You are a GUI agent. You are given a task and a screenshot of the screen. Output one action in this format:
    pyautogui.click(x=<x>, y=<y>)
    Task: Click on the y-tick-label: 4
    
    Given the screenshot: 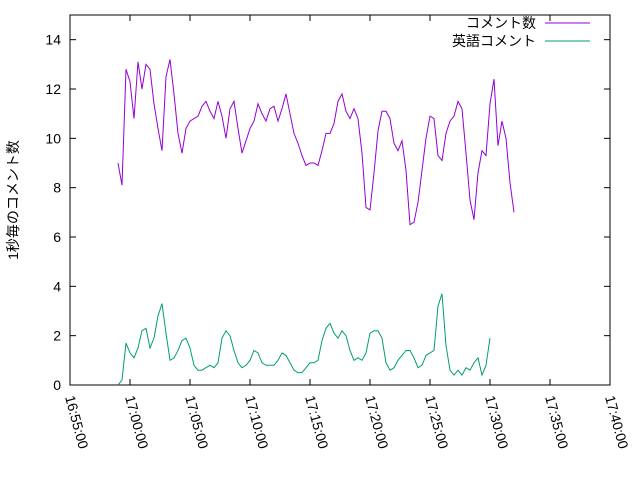 What is the action you would take?
    pyautogui.click(x=57, y=286)
    